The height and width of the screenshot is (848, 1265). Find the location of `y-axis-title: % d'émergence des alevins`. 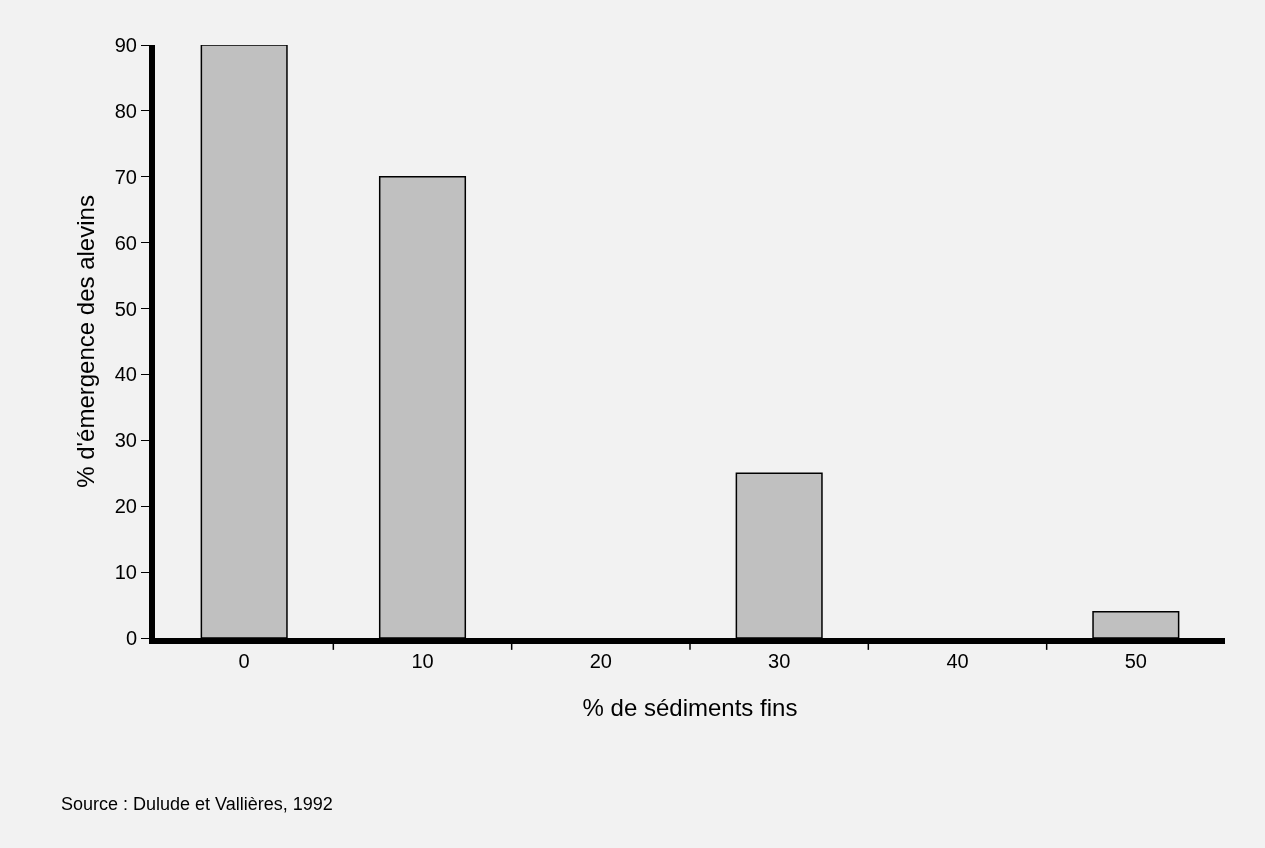

y-axis-title: % d'émergence des alevins is located at coordinates (86, 341).